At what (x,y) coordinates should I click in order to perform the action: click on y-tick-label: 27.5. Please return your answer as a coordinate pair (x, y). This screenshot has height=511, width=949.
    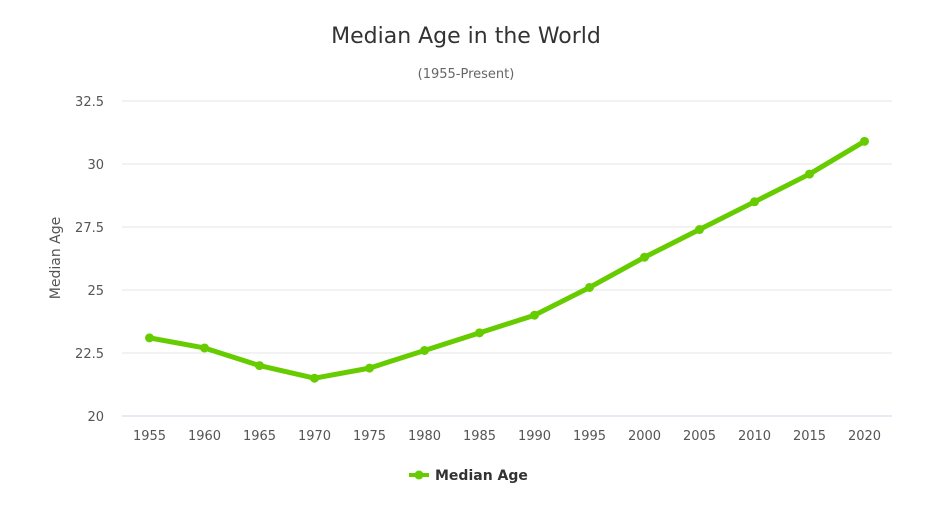
    Looking at the image, I should click on (89, 228).